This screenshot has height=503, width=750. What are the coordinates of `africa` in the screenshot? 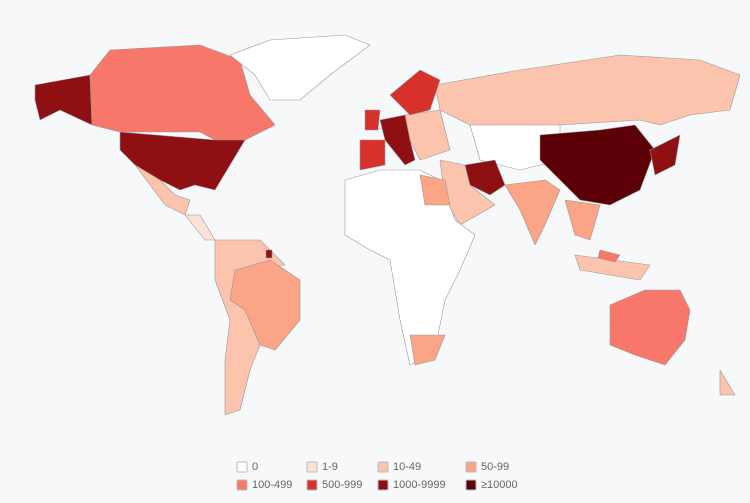 It's located at (410, 267).